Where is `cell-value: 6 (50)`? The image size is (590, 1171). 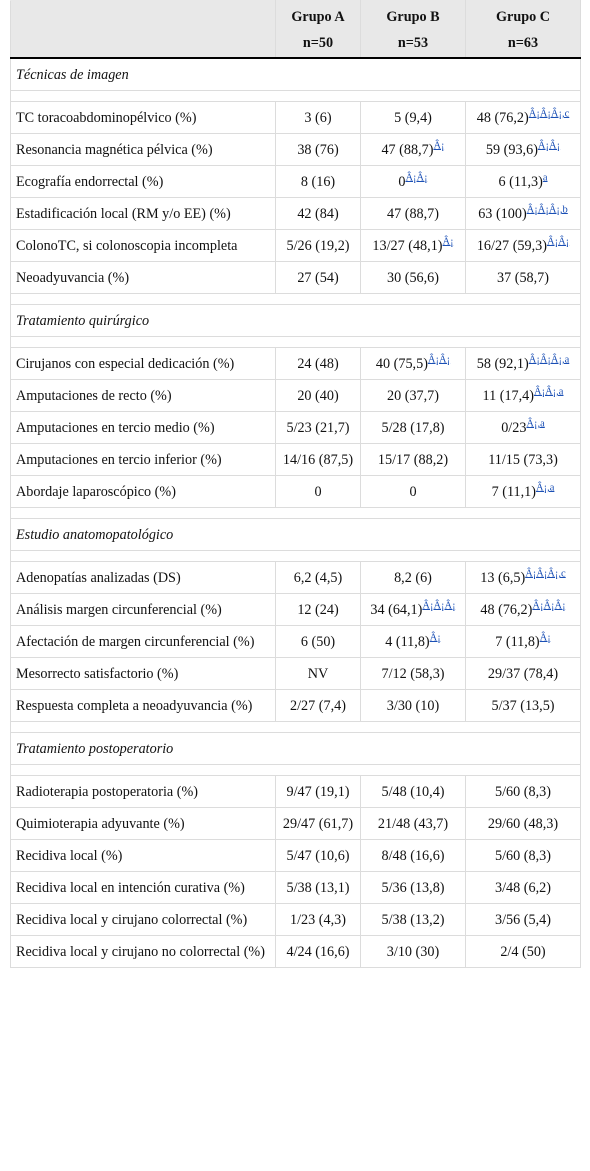 cell-value: 6 (50) is located at coordinates (318, 642).